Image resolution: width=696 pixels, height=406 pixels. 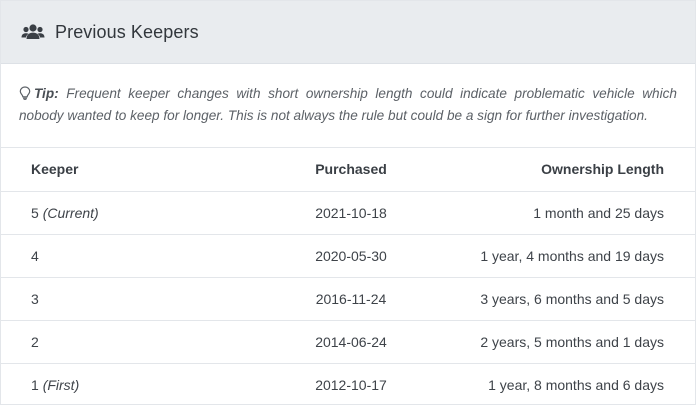 What do you see at coordinates (35, 212) in the screenshot?
I see `keeper-number: 5` at bounding box center [35, 212].